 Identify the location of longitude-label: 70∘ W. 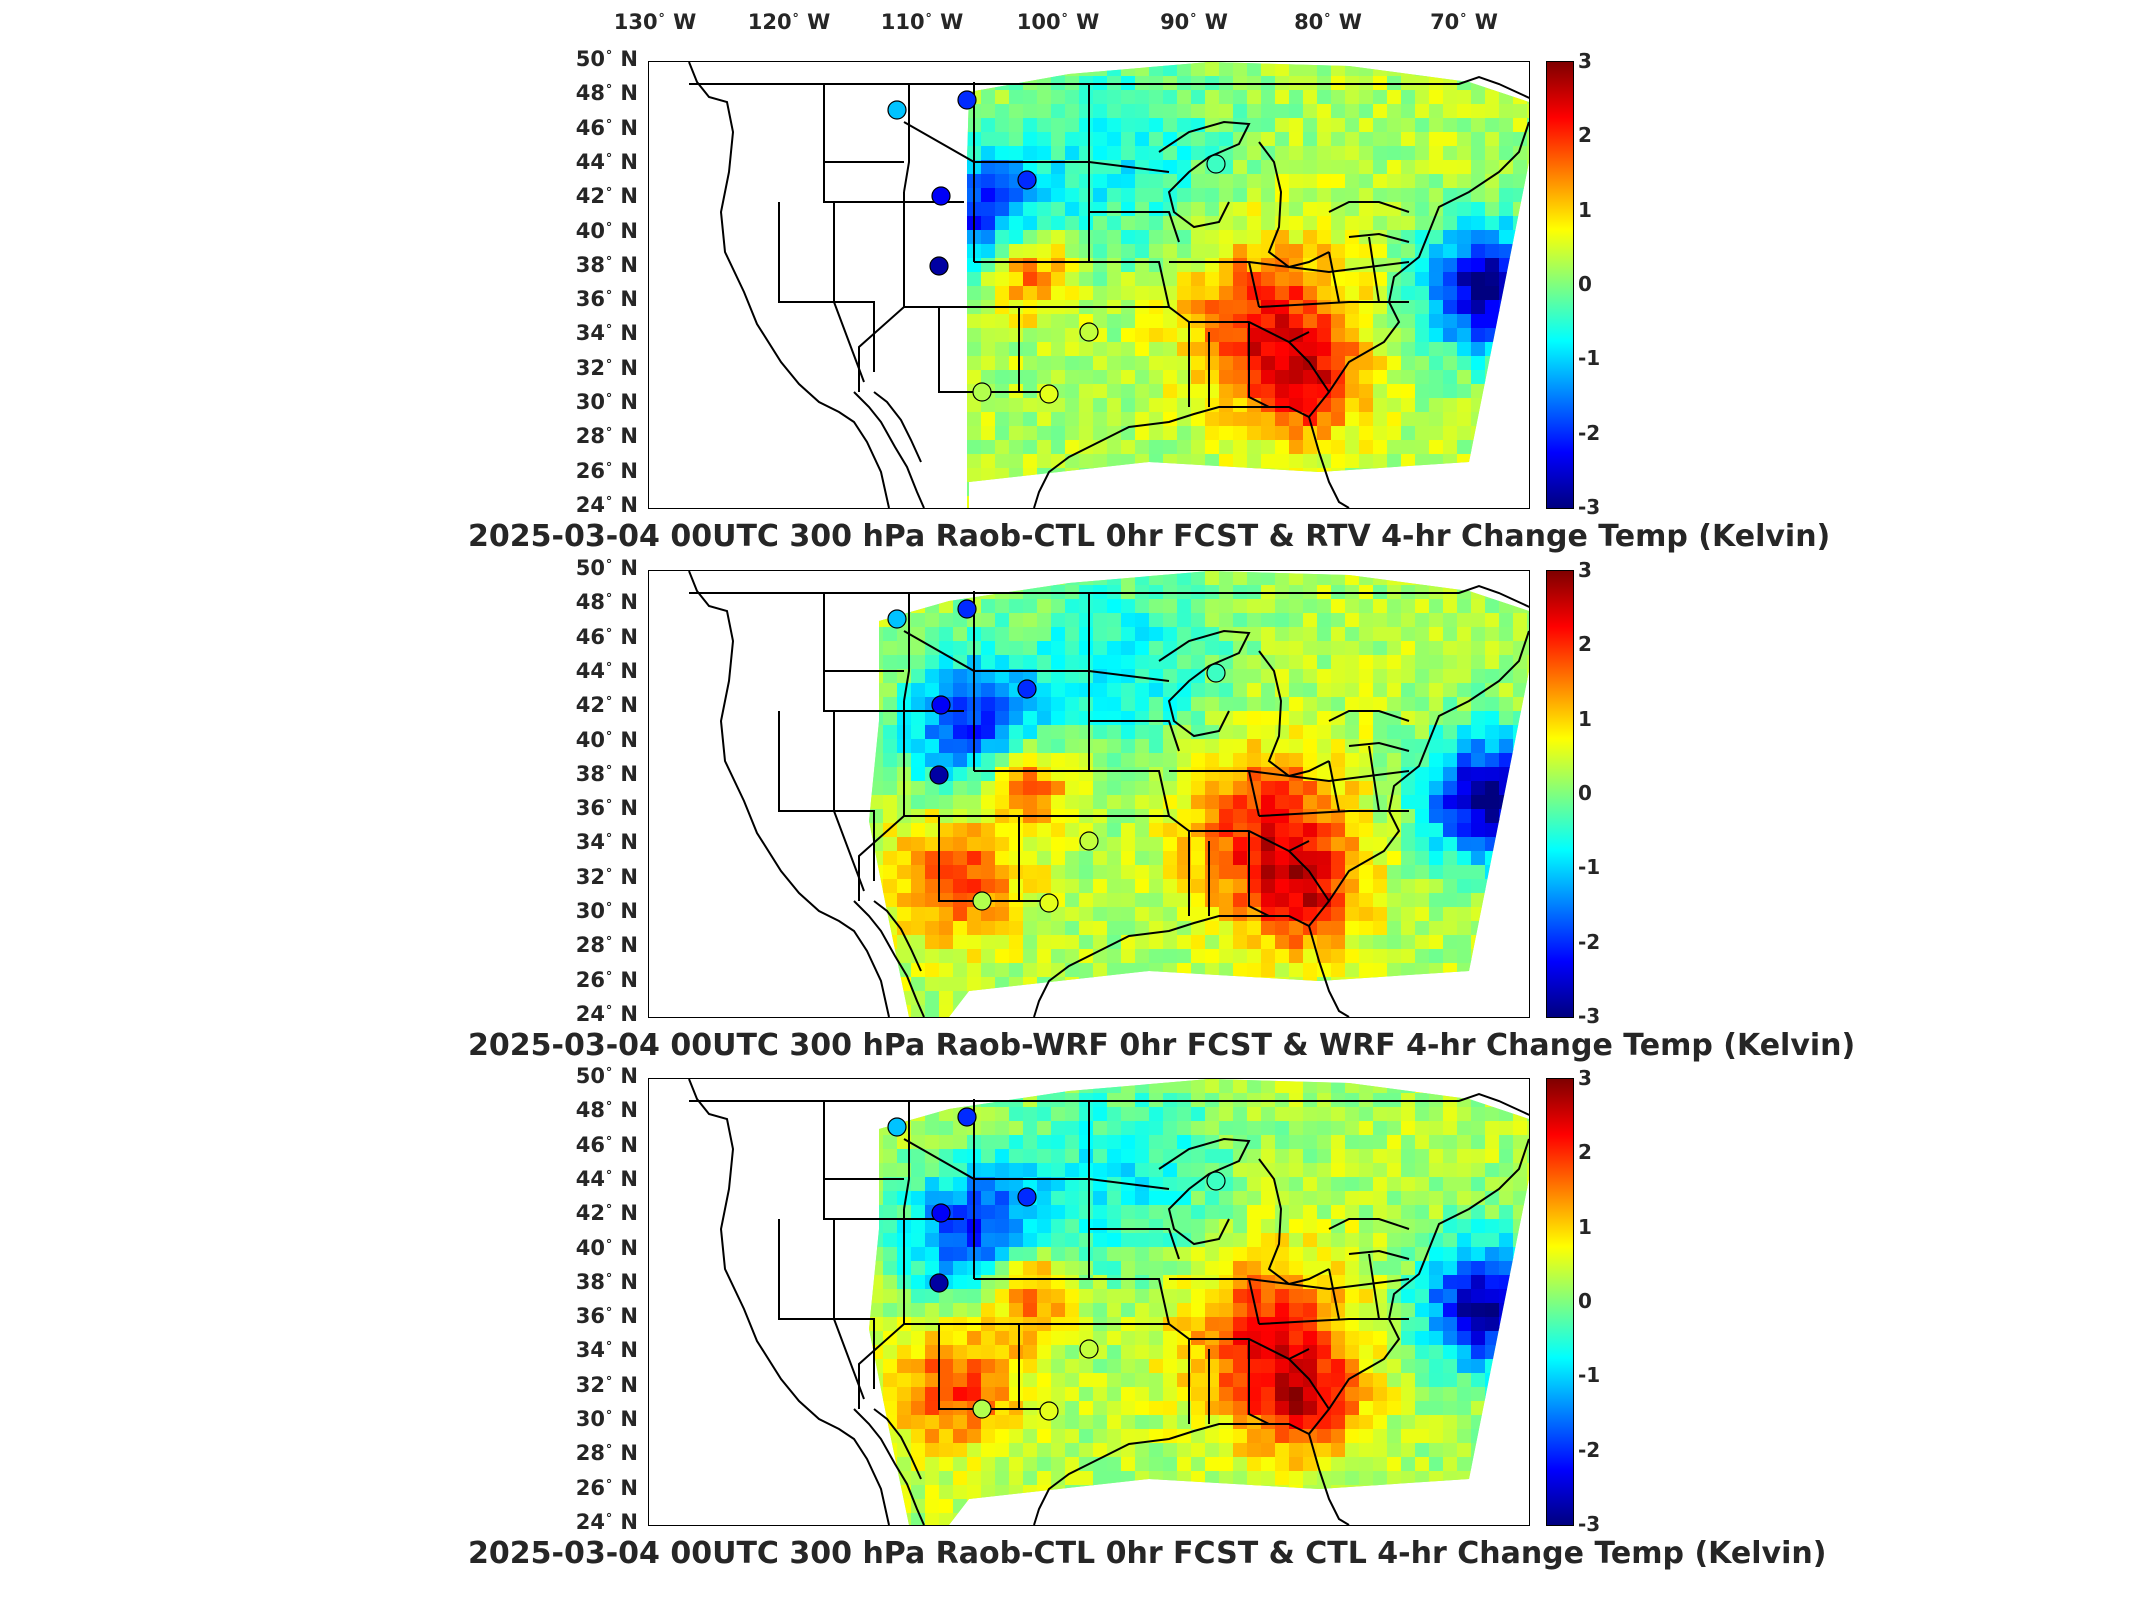
(1464, 21).